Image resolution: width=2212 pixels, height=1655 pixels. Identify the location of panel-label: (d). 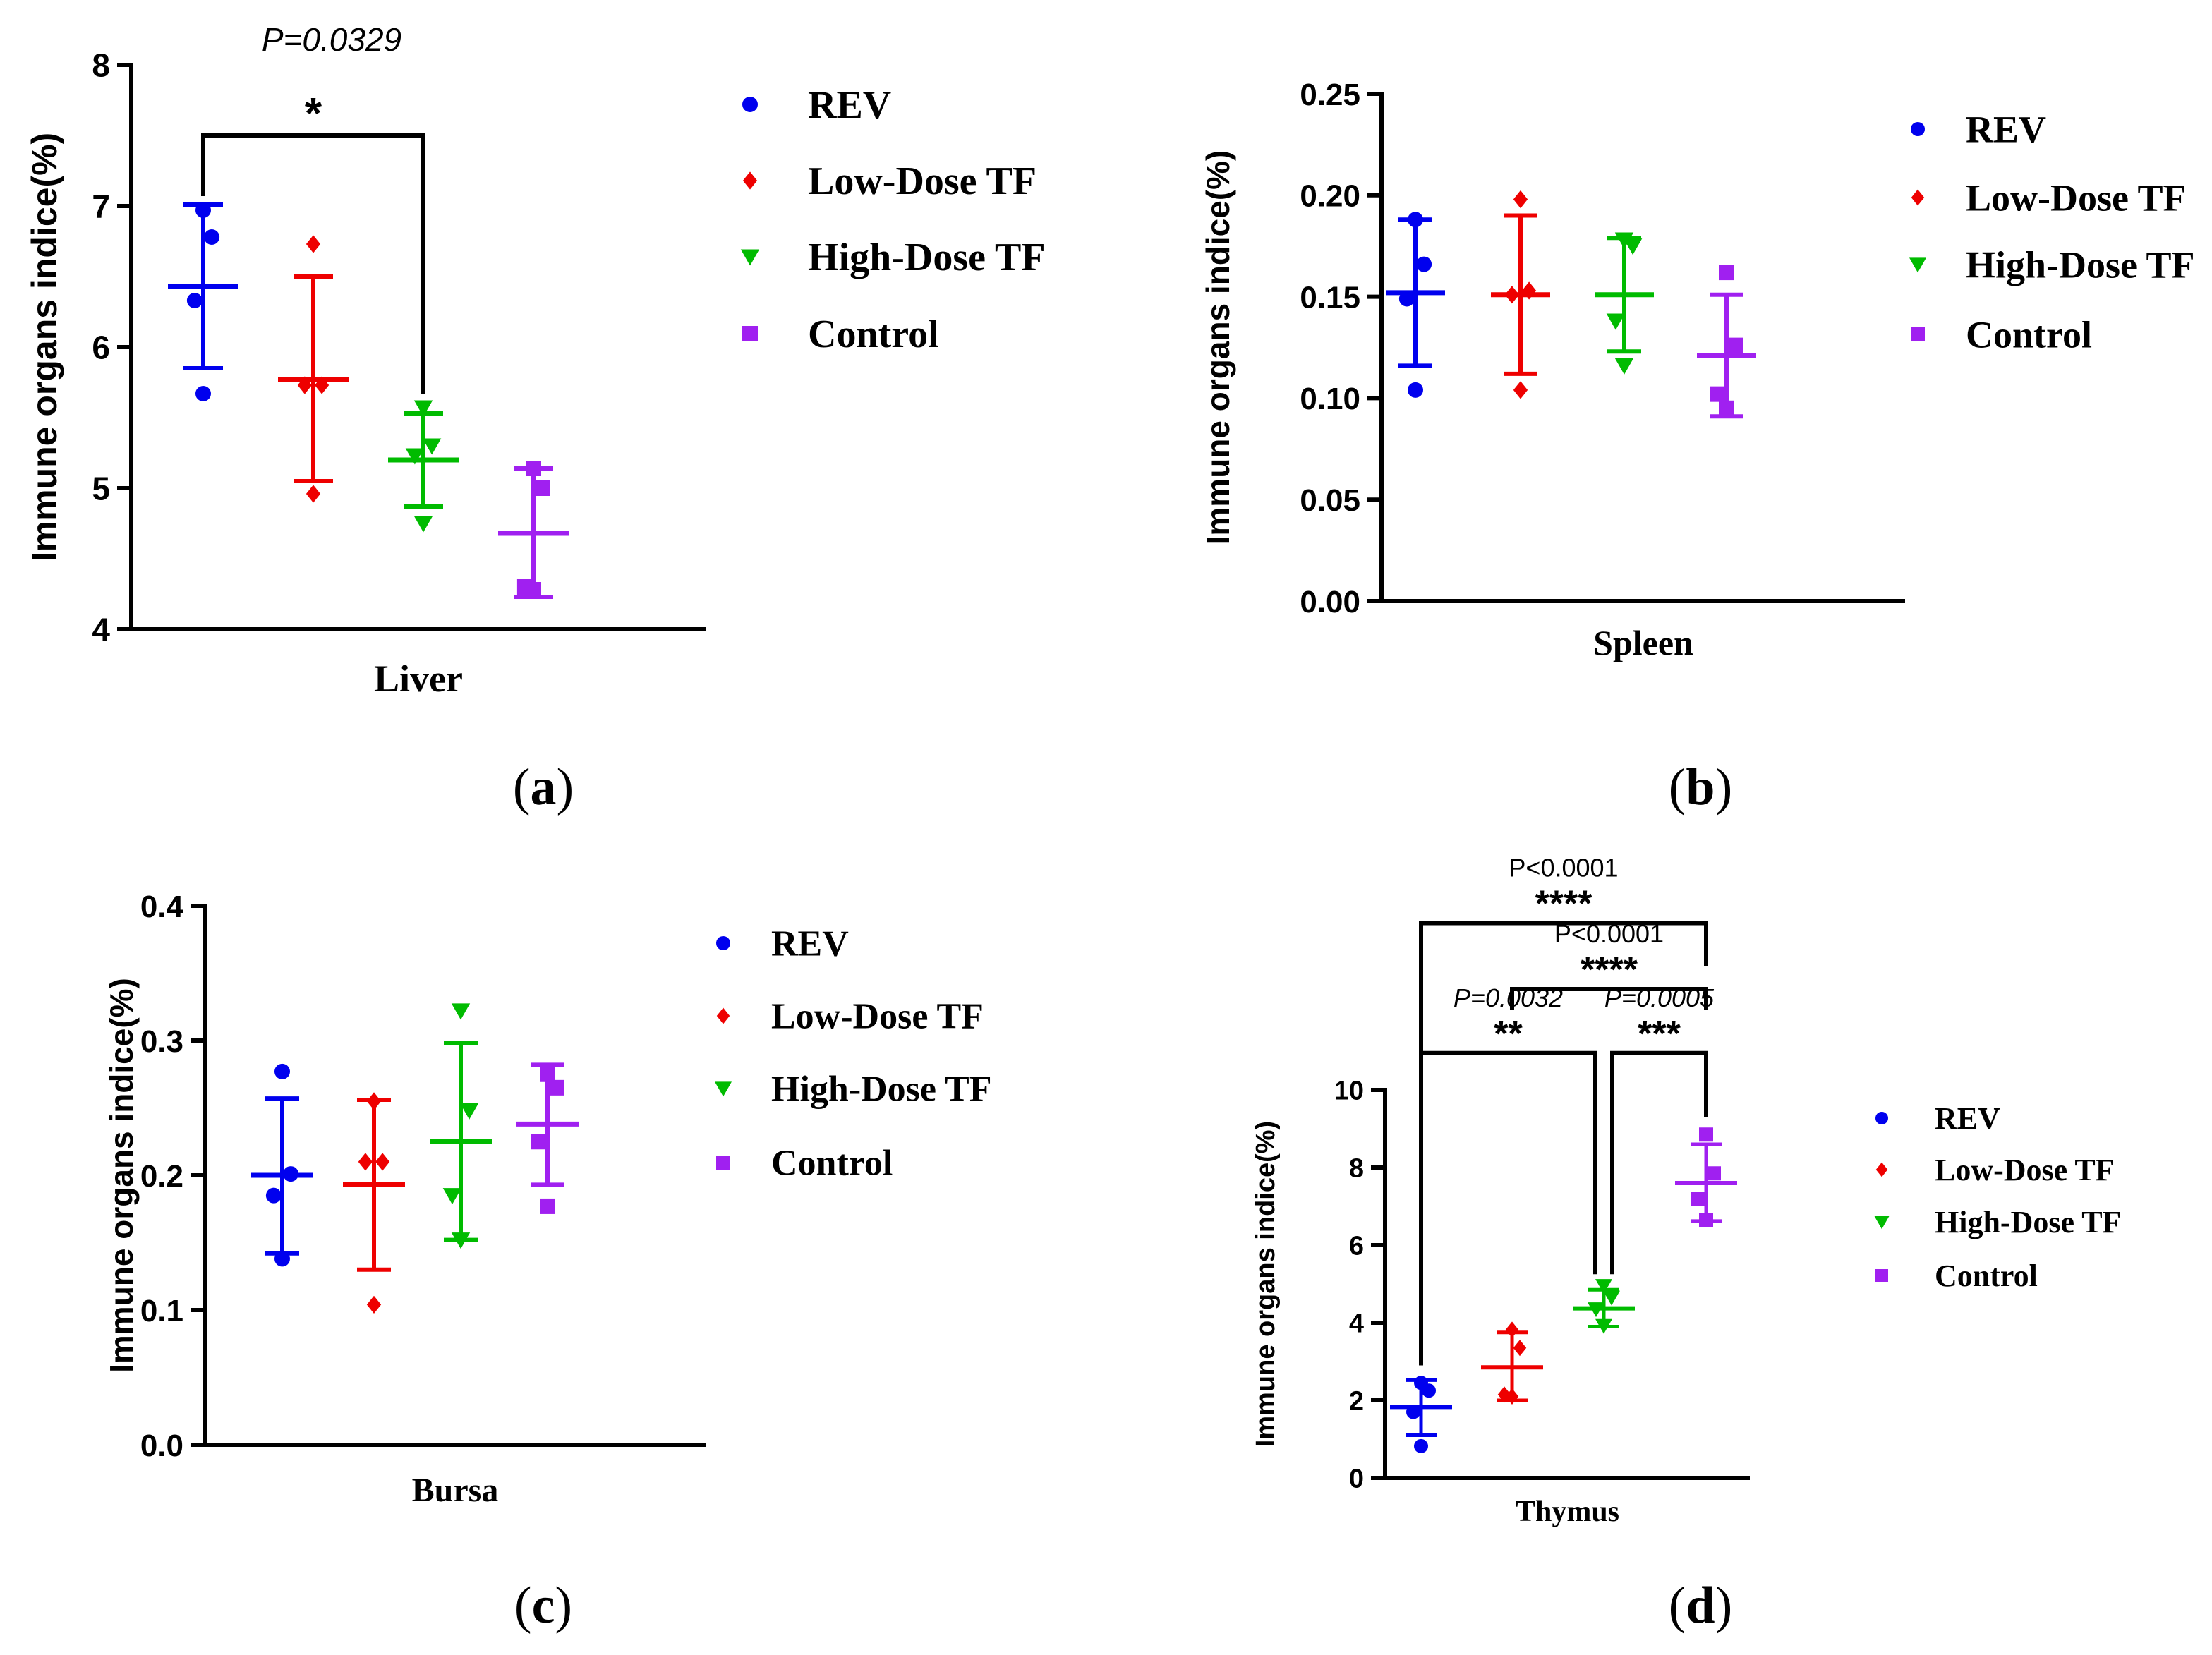
(1700, 1606).